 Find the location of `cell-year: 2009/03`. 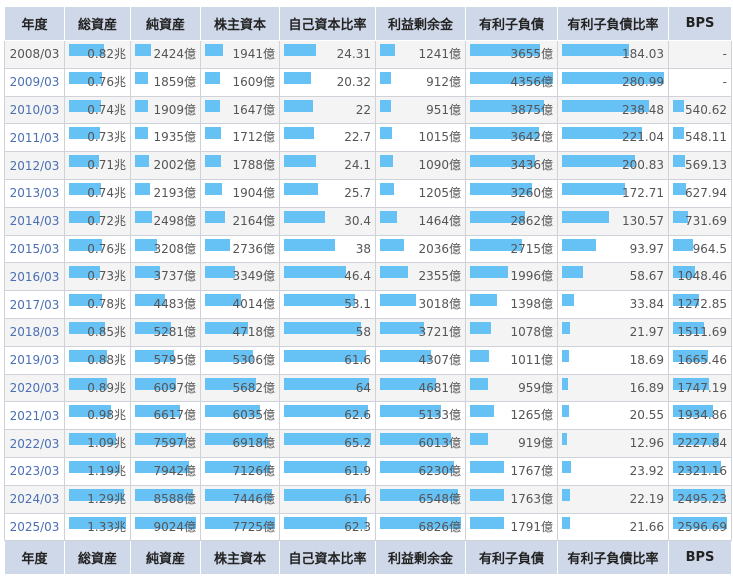

cell-year: 2009/03 is located at coordinates (34, 82).